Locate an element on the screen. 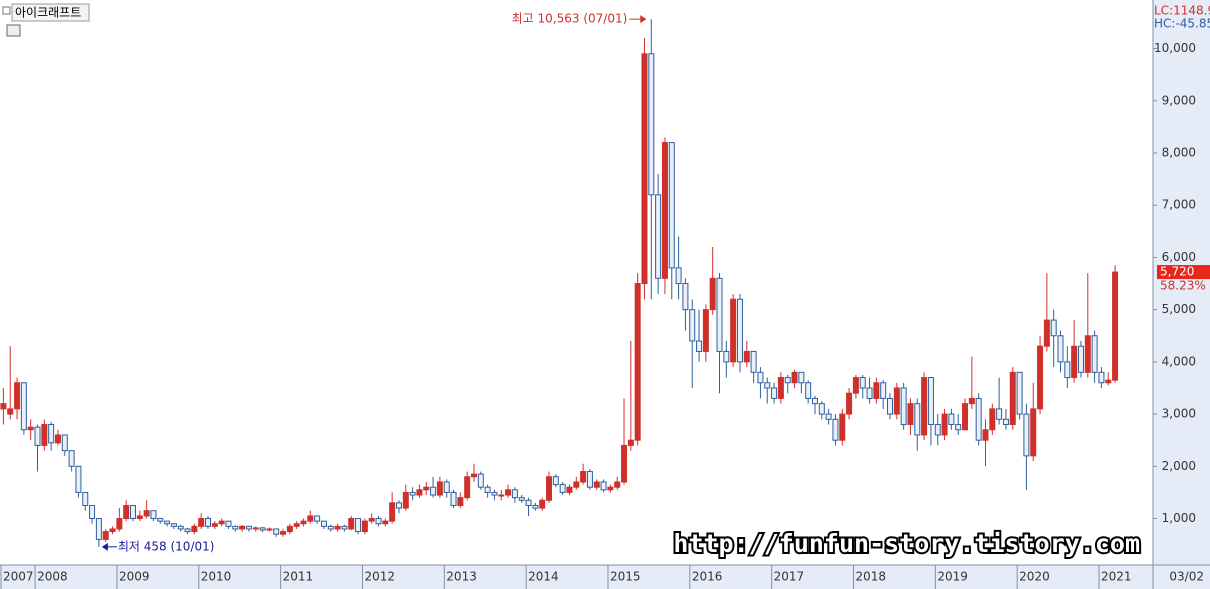 The image size is (1210, 589). y-axis-panel is located at coordinates (1181, 294).